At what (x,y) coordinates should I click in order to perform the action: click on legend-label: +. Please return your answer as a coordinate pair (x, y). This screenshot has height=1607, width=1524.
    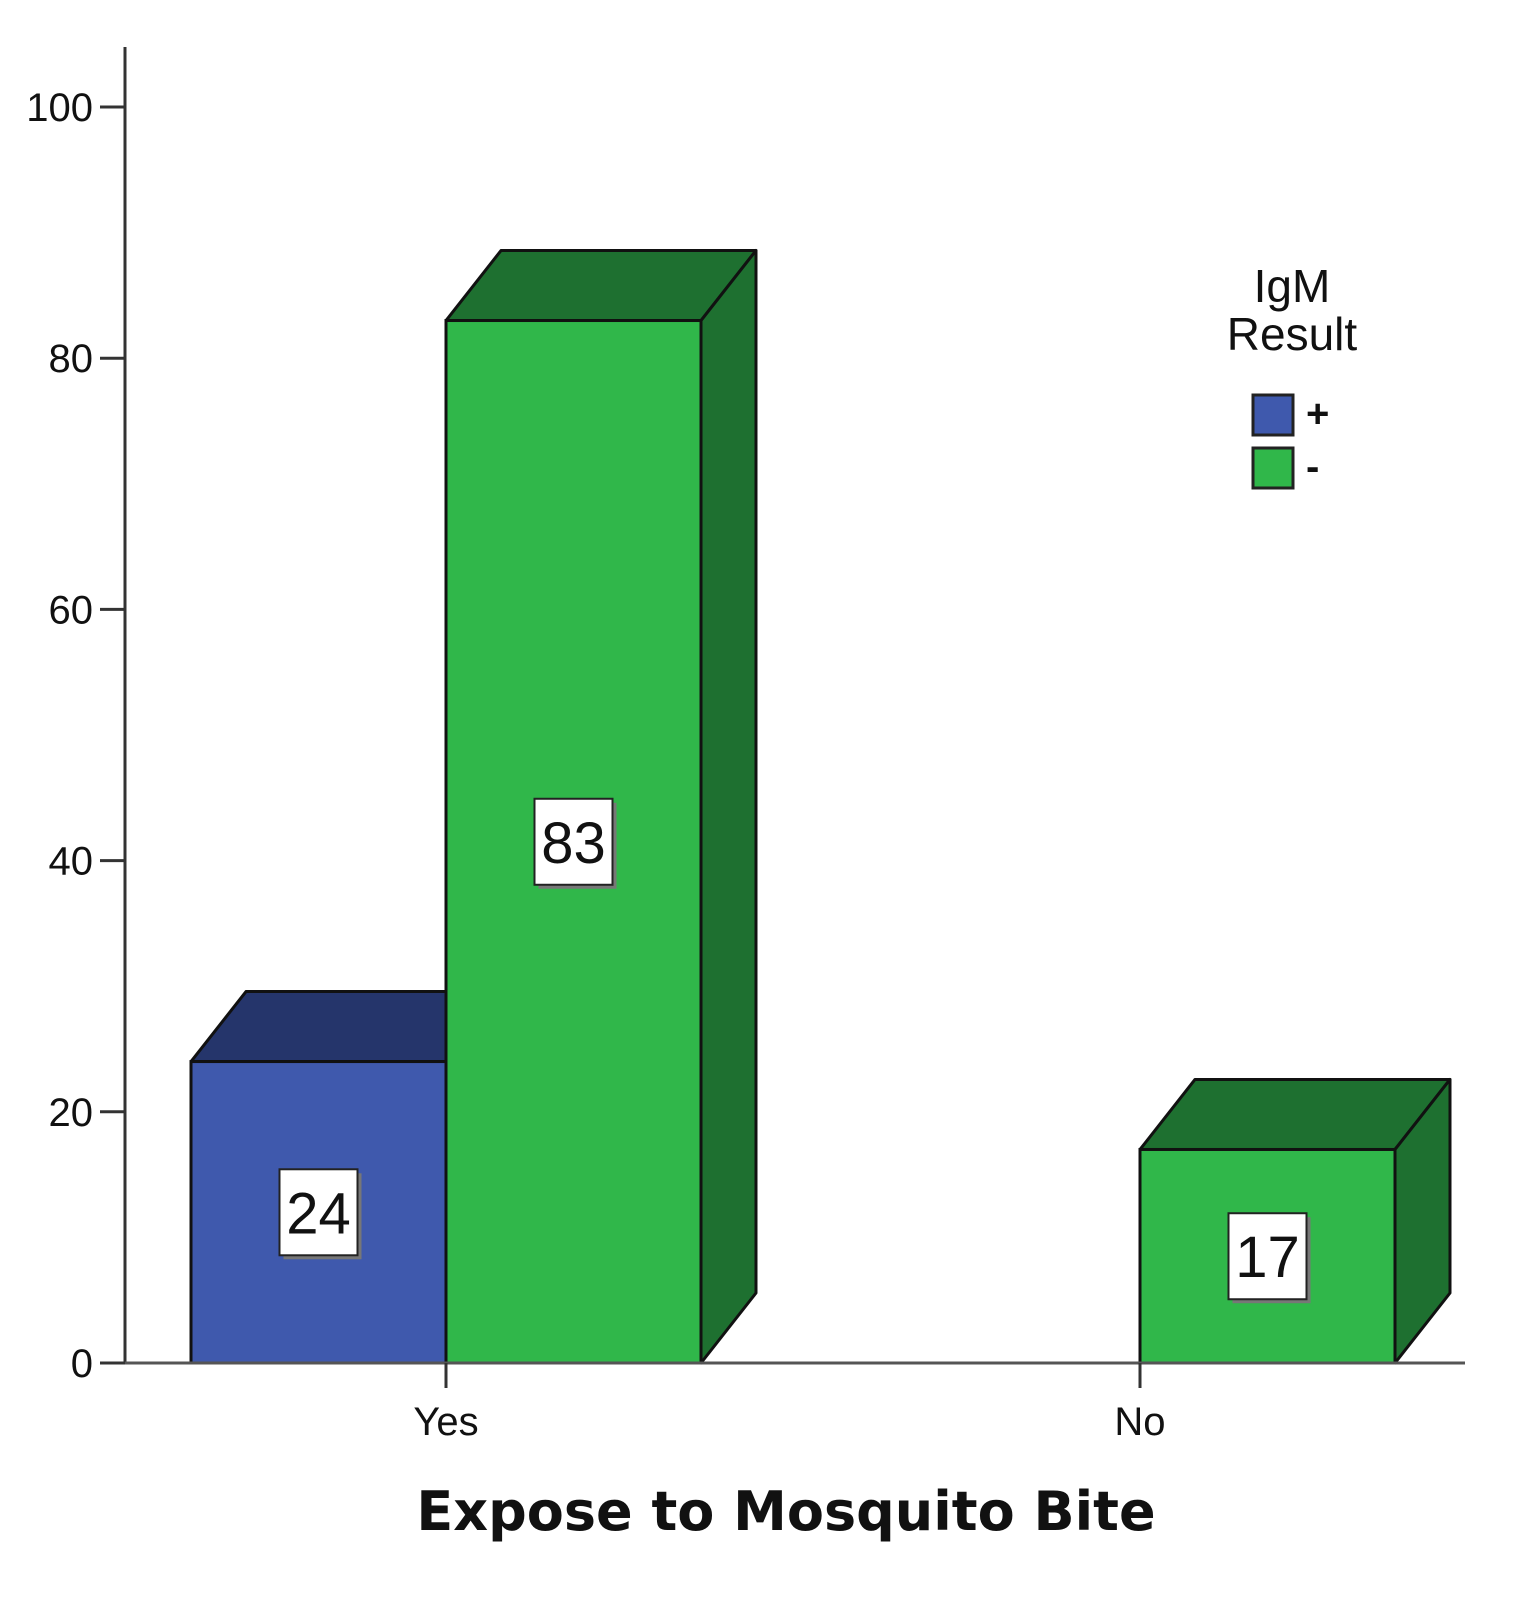
    Looking at the image, I should click on (1317, 414).